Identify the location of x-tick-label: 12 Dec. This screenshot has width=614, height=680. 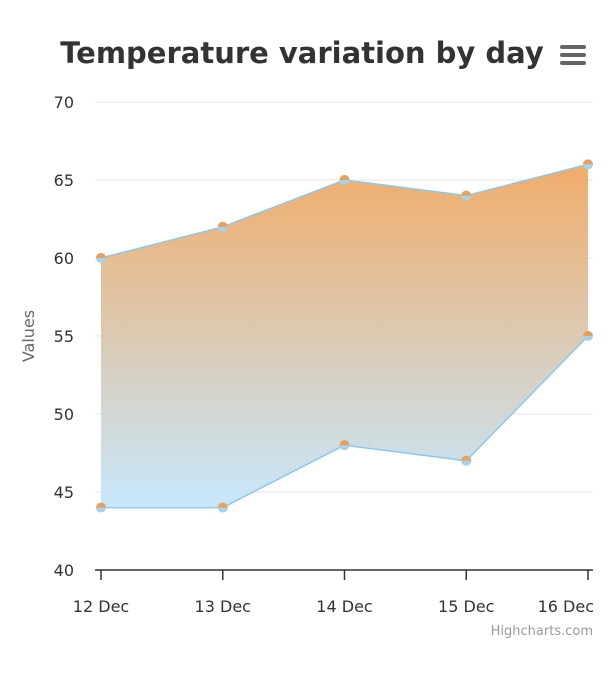
(101, 606).